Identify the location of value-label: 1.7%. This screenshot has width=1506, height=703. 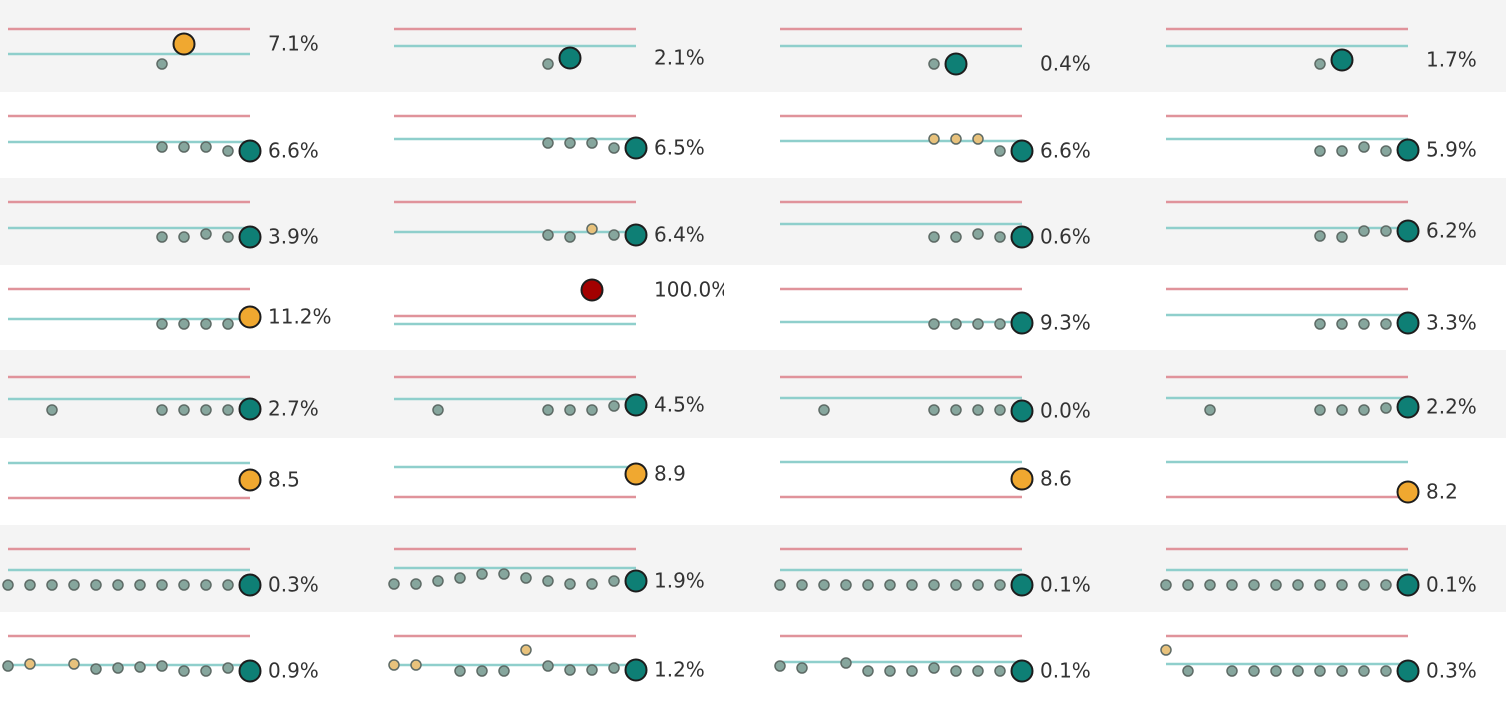
(1451, 60).